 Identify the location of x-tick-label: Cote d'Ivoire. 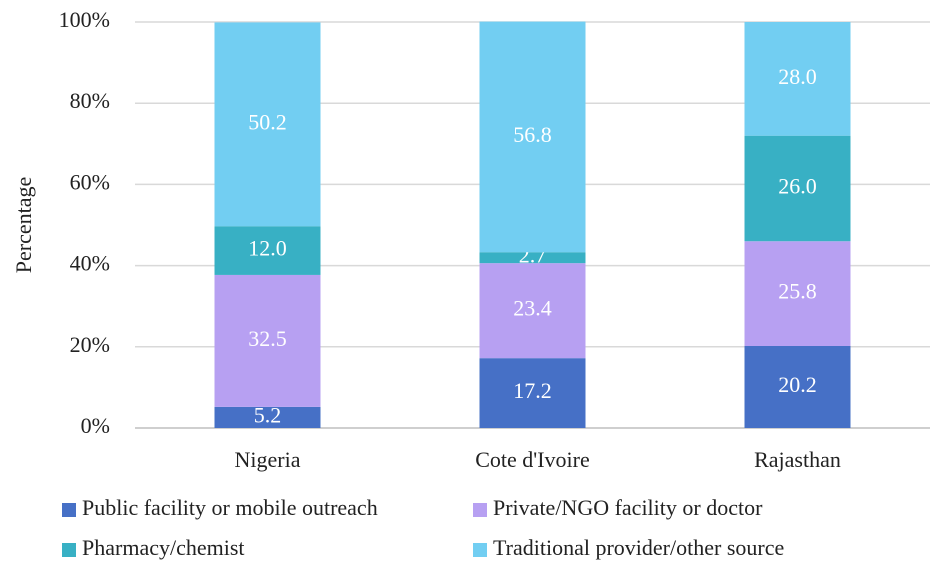
(532, 459).